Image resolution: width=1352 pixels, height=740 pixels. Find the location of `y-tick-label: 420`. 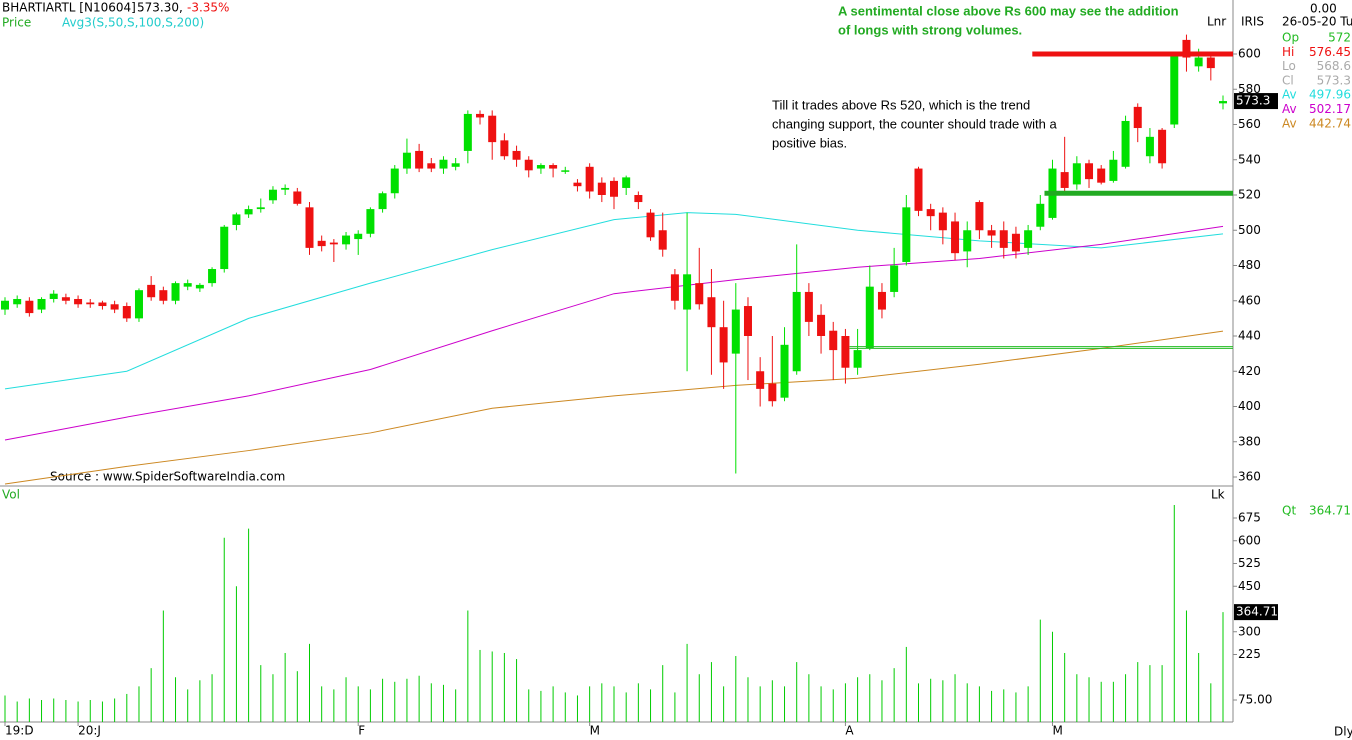

y-tick-label: 420 is located at coordinates (1249, 371).